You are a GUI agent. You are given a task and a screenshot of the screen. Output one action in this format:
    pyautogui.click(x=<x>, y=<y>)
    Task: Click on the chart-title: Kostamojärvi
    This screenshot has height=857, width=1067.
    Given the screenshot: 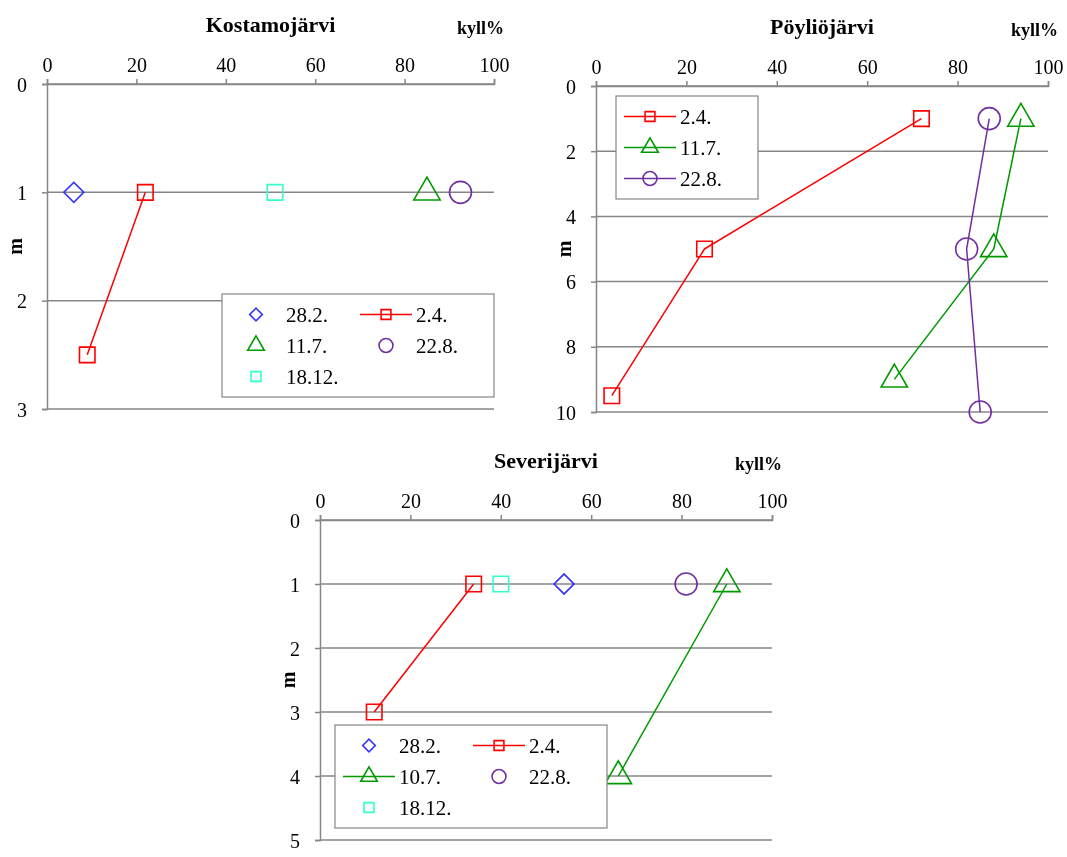 What is the action you would take?
    pyautogui.click(x=270, y=24)
    